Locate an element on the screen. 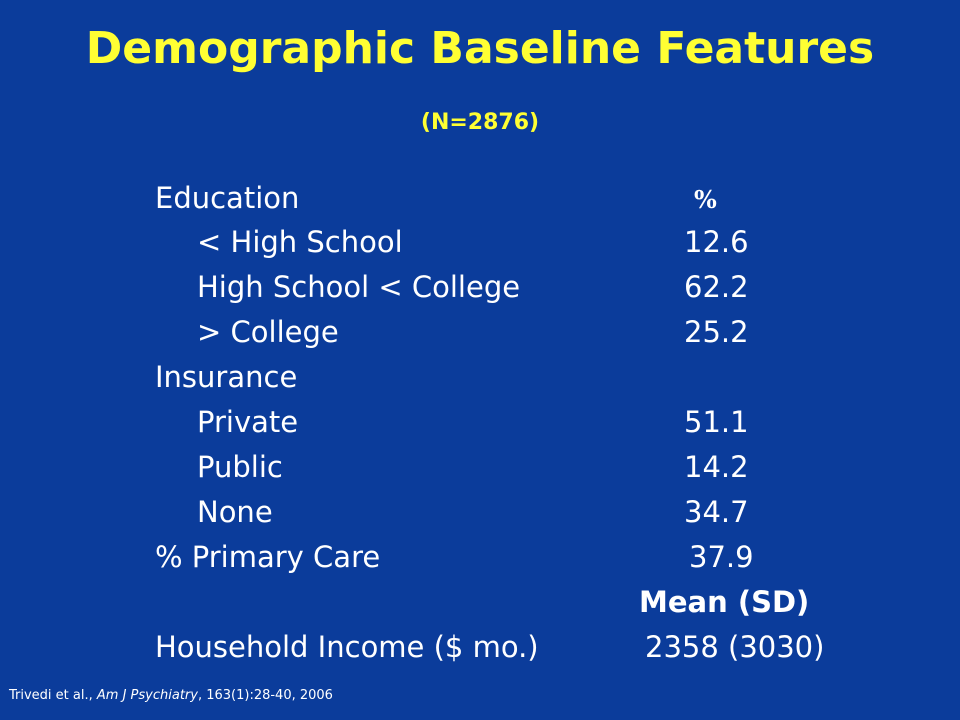 The image size is (960, 720). household-income-row: Household Income ($ mo.) 2358 (3030) is located at coordinates (480, 647).